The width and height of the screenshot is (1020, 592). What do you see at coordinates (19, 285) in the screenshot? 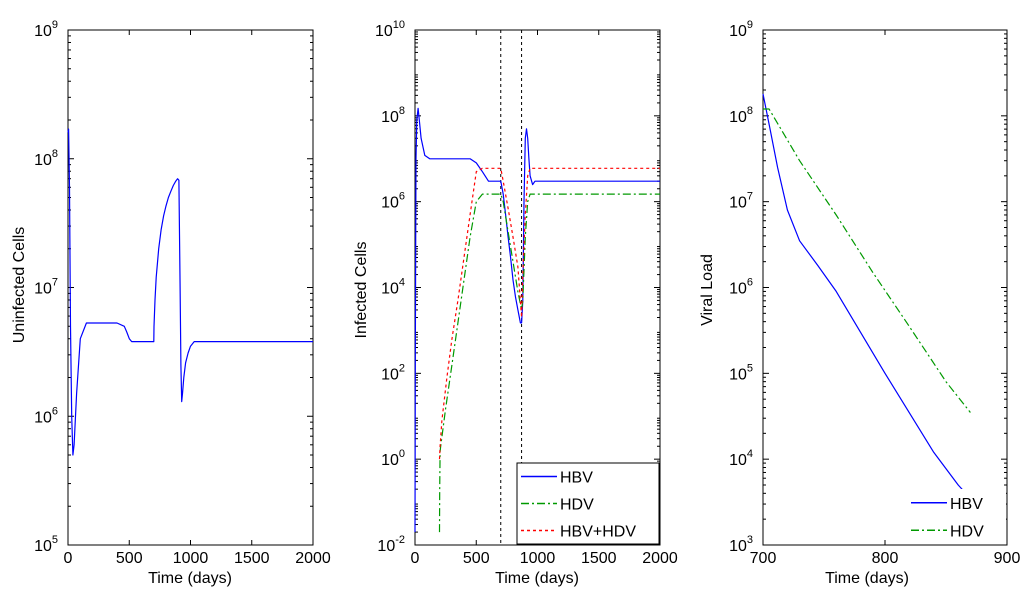
I see `y-axis-label: Uninfected Cells` at bounding box center [19, 285].